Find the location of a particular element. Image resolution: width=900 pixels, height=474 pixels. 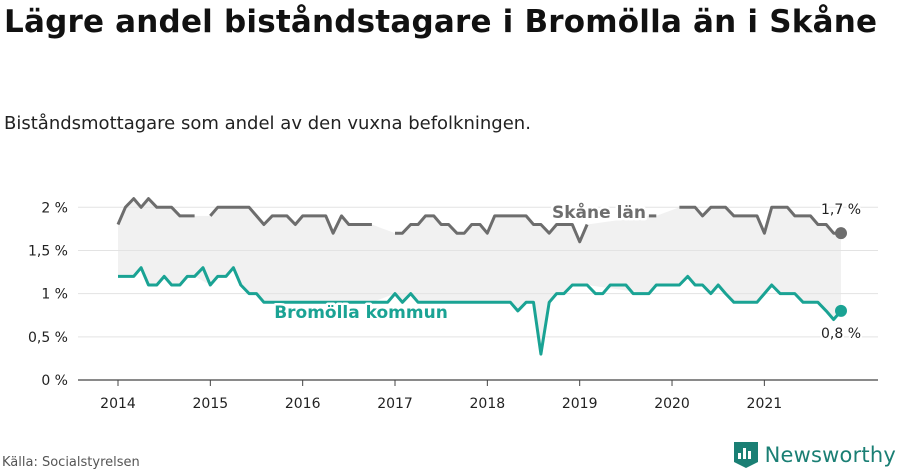

source-note: Källa: Socialstyrelsen is located at coordinates (71, 462).